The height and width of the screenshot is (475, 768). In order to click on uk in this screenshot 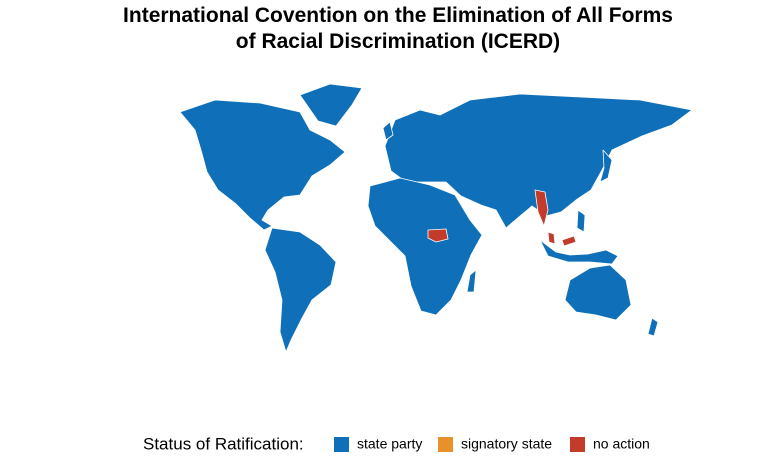, I will do `click(388, 131)`.